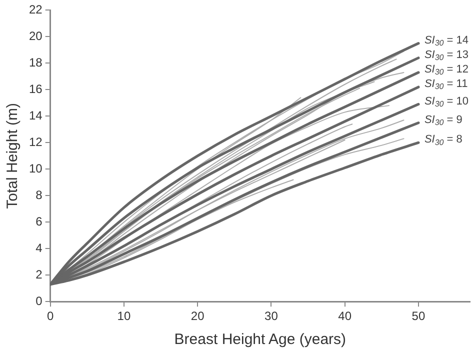 The height and width of the screenshot is (353, 474). Describe the element at coordinates (39, 195) in the screenshot. I see `y-tick-label: 8` at that location.